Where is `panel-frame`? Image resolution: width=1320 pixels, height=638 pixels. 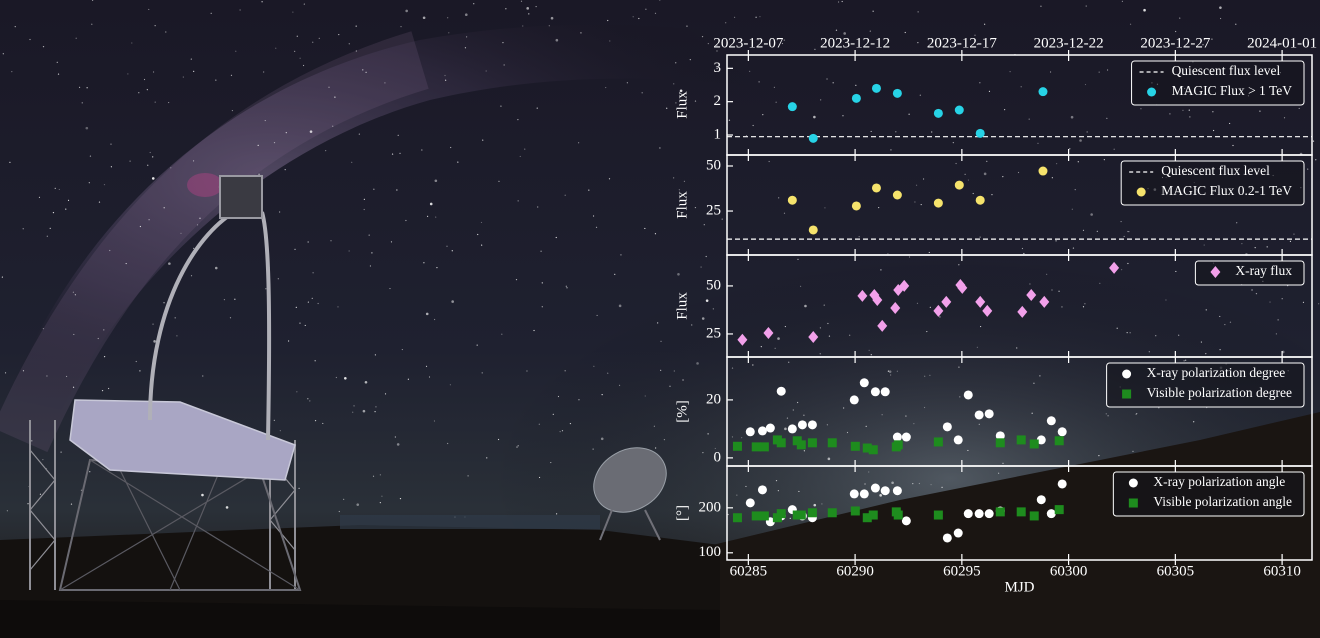 panel-frame is located at coordinates (1019, 513).